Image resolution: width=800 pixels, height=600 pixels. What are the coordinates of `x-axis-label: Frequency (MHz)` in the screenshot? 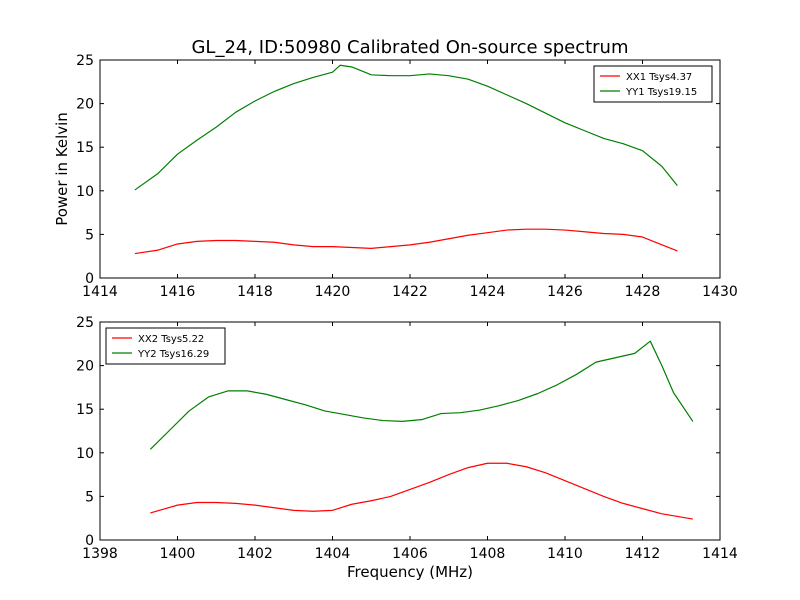 It's located at (410, 572).